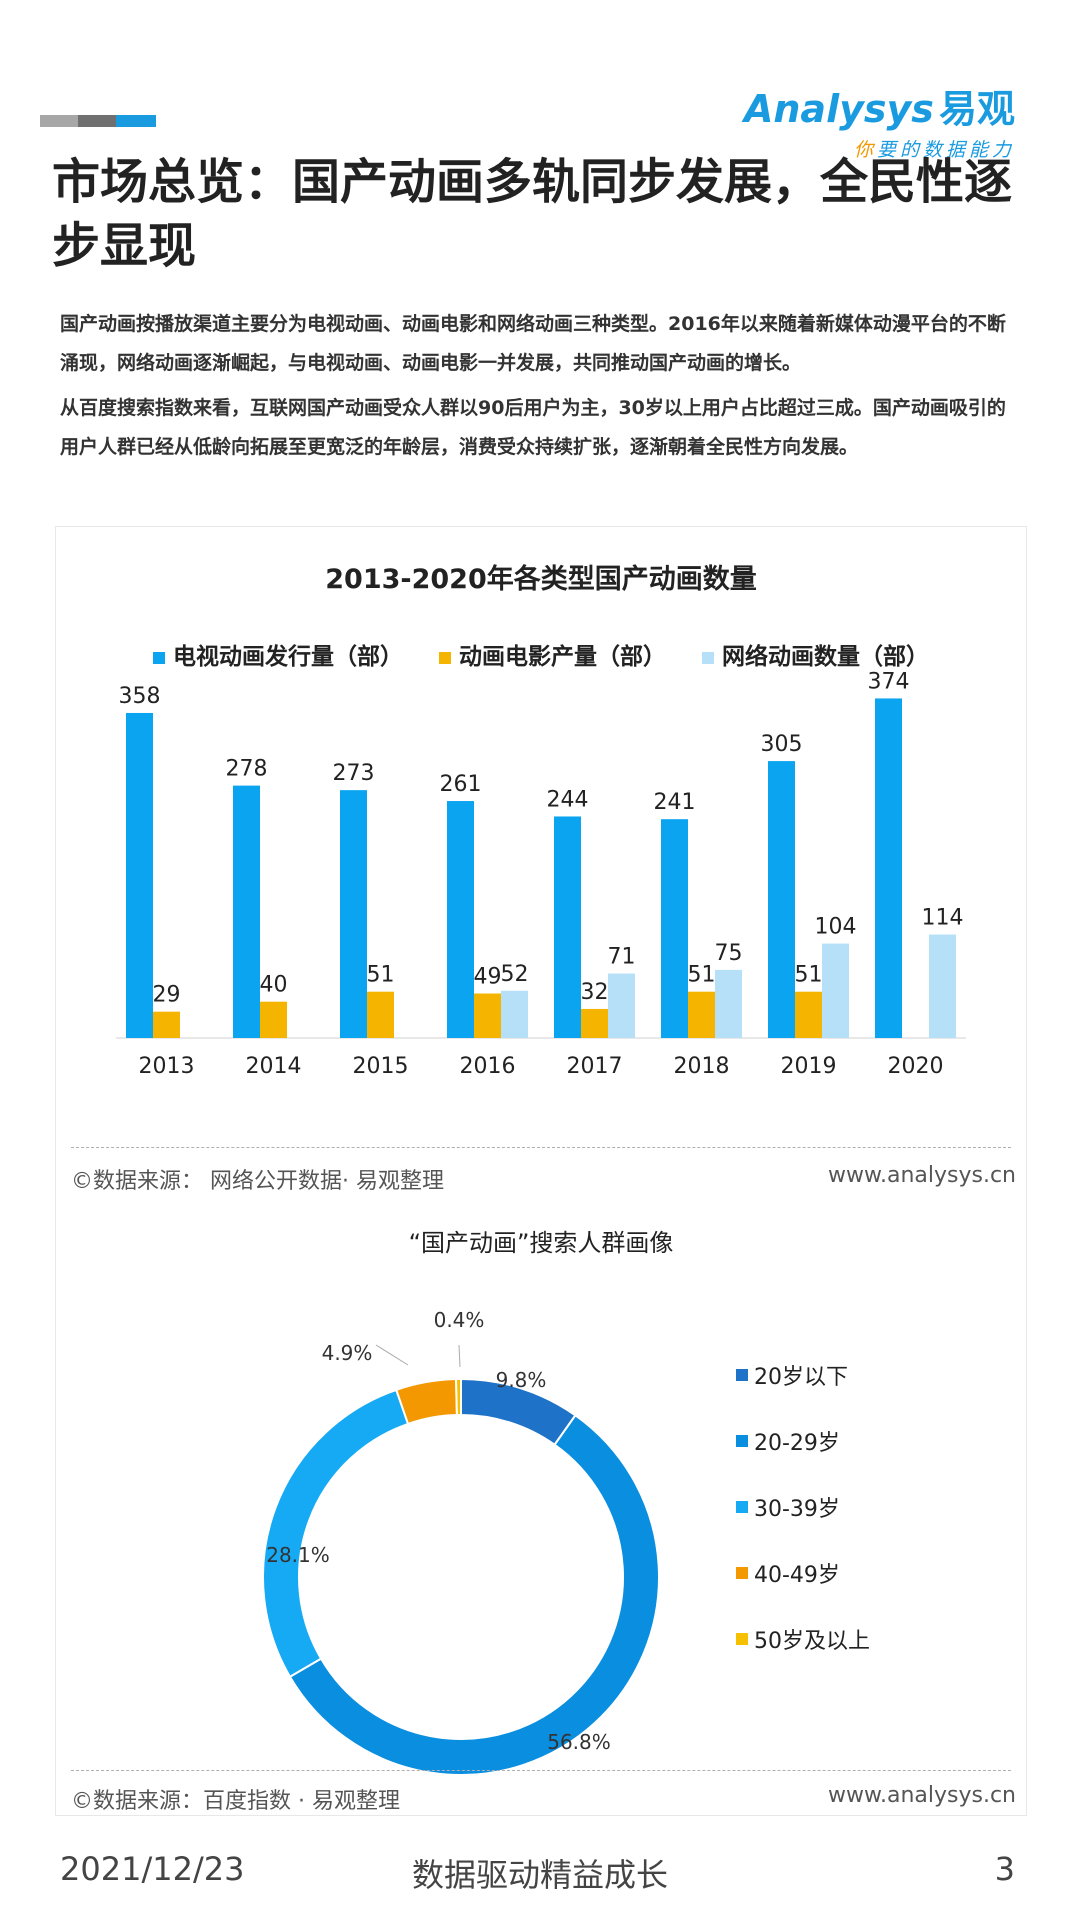  What do you see at coordinates (1004, 1869) in the screenshot?
I see `footer-page-number: 3` at bounding box center [1004, 1869].